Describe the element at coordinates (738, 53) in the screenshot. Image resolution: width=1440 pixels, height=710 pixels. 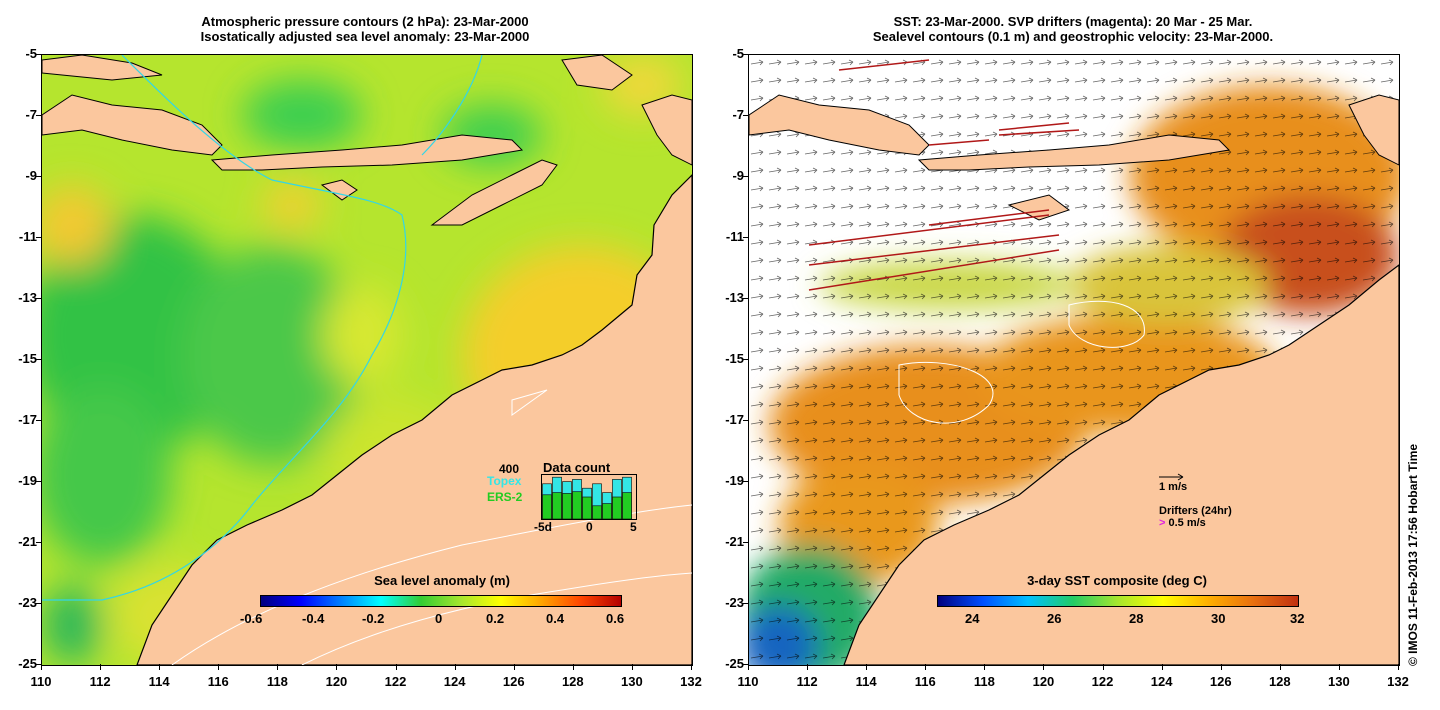
I see `right-y-tick-label: -5` at that location.